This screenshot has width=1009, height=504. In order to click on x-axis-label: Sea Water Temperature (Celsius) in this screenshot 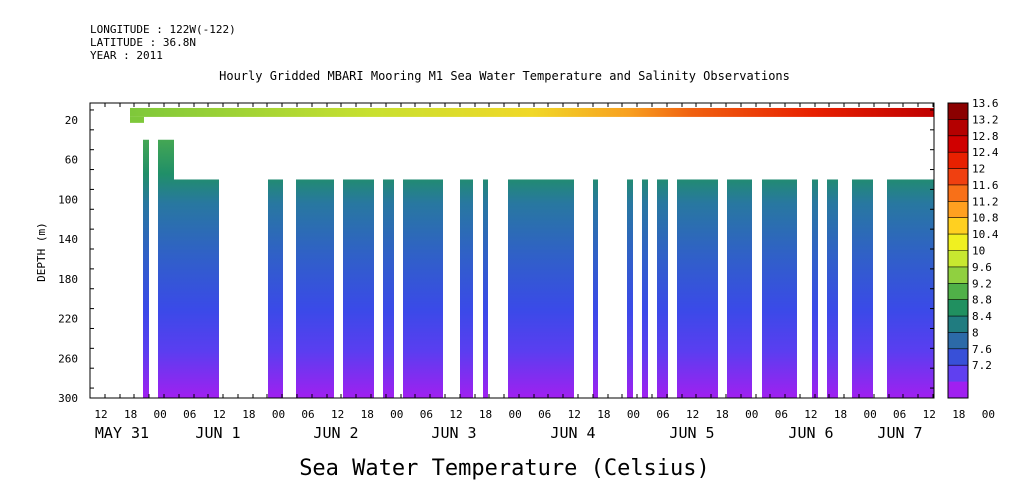, I will do `click(504, 468)`.